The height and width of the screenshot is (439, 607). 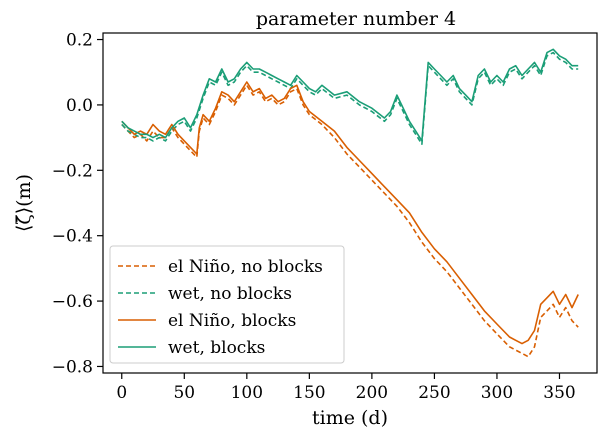 I want to click on x-axis: 0 50 100 150 200 250 300 350, so click(x=346, y=388).